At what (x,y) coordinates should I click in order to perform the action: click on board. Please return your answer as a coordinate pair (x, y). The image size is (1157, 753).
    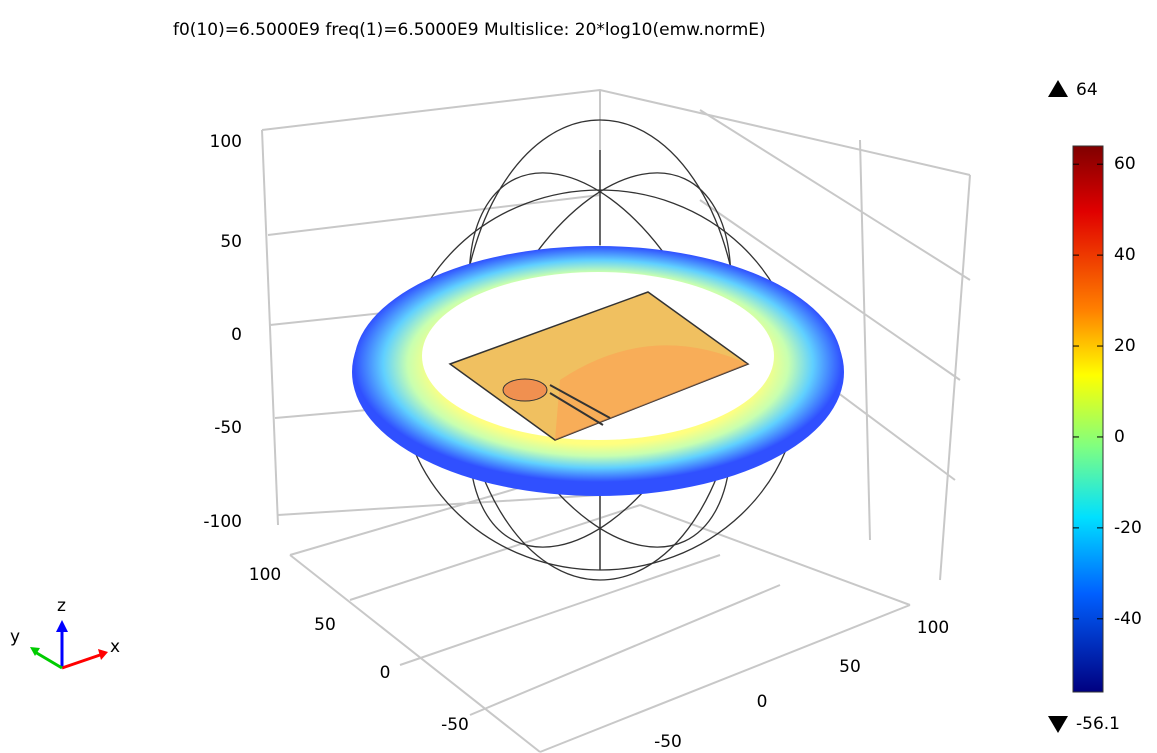
    Looking at the image, I should click on (599, 366).